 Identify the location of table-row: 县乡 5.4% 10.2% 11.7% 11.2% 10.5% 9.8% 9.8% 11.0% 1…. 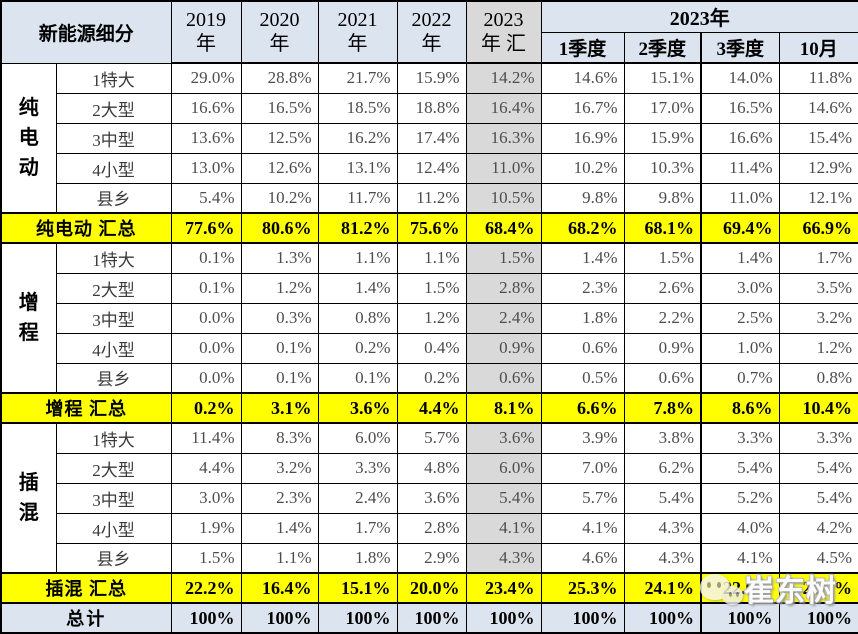
(429, 198).